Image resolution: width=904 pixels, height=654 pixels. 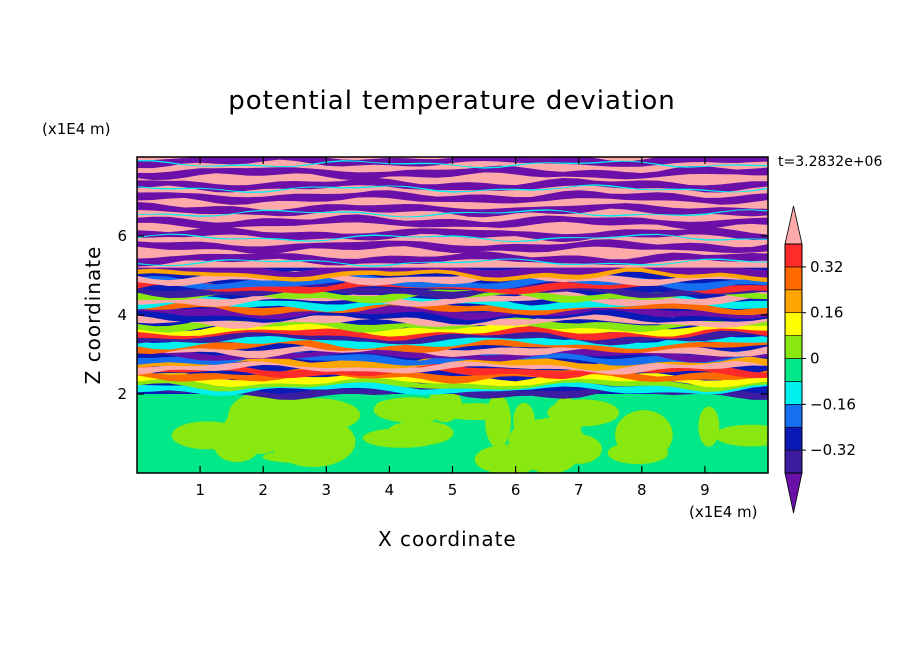 I want to click on x-tick-label: 9, so click(x=705, y=490).